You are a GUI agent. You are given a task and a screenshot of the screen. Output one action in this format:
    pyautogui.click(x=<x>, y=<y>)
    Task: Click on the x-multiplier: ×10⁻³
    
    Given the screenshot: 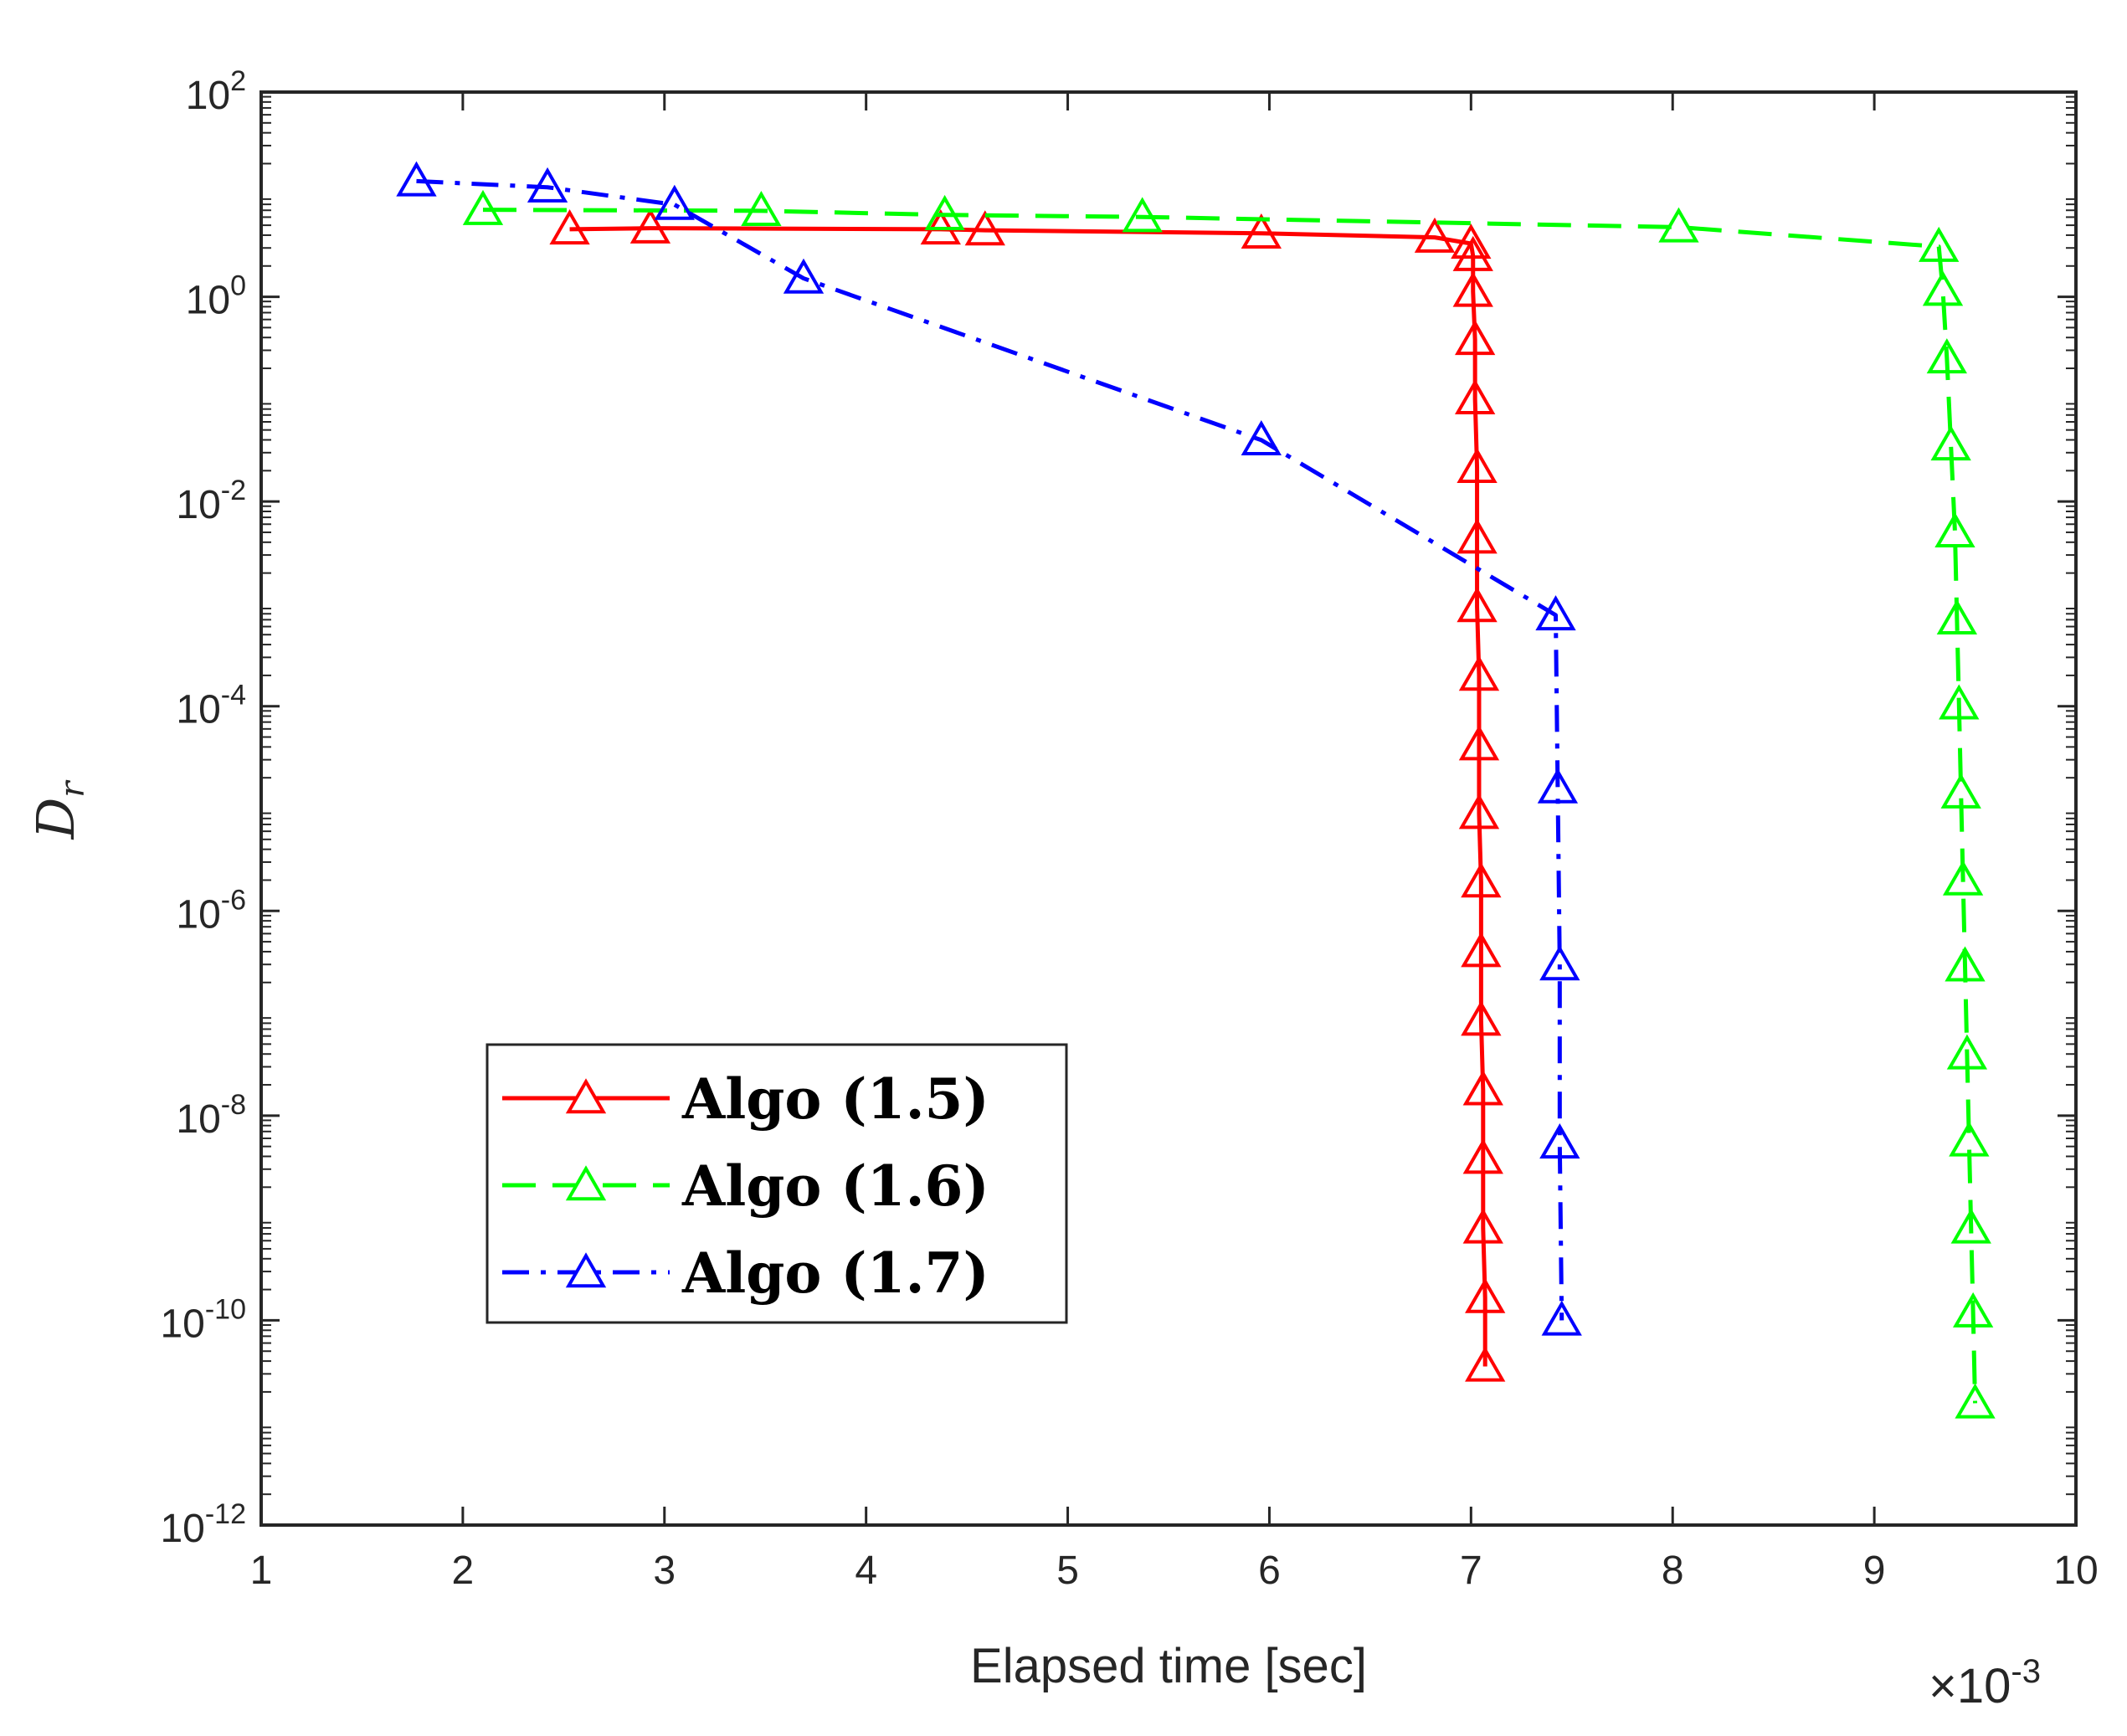 What is the action you would take?
    pyautogui.click(x=1985, y=1683)
    